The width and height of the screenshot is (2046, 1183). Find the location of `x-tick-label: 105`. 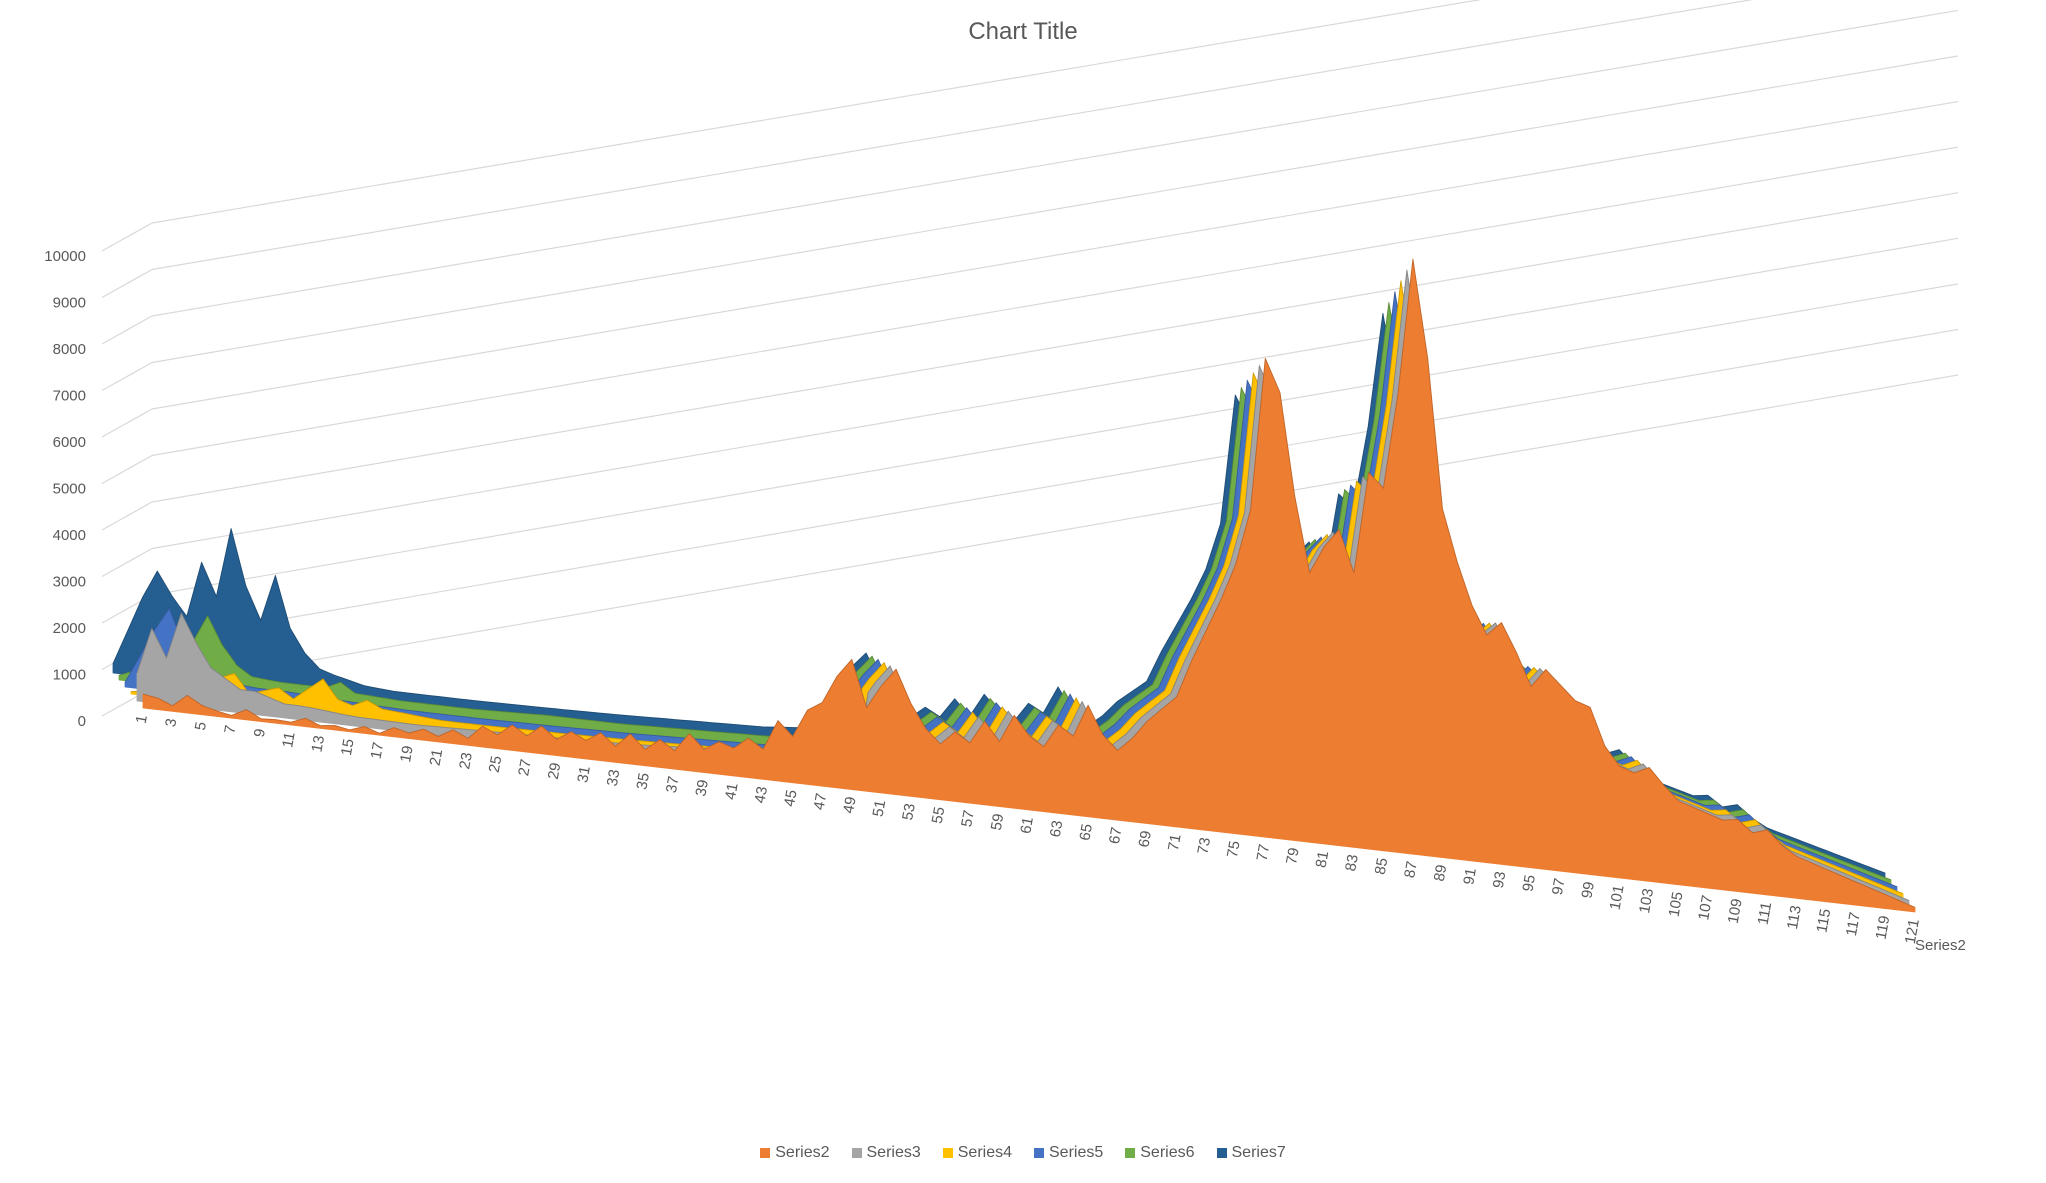

x-tick-label: 105 is located at coordinates (1676, 905).